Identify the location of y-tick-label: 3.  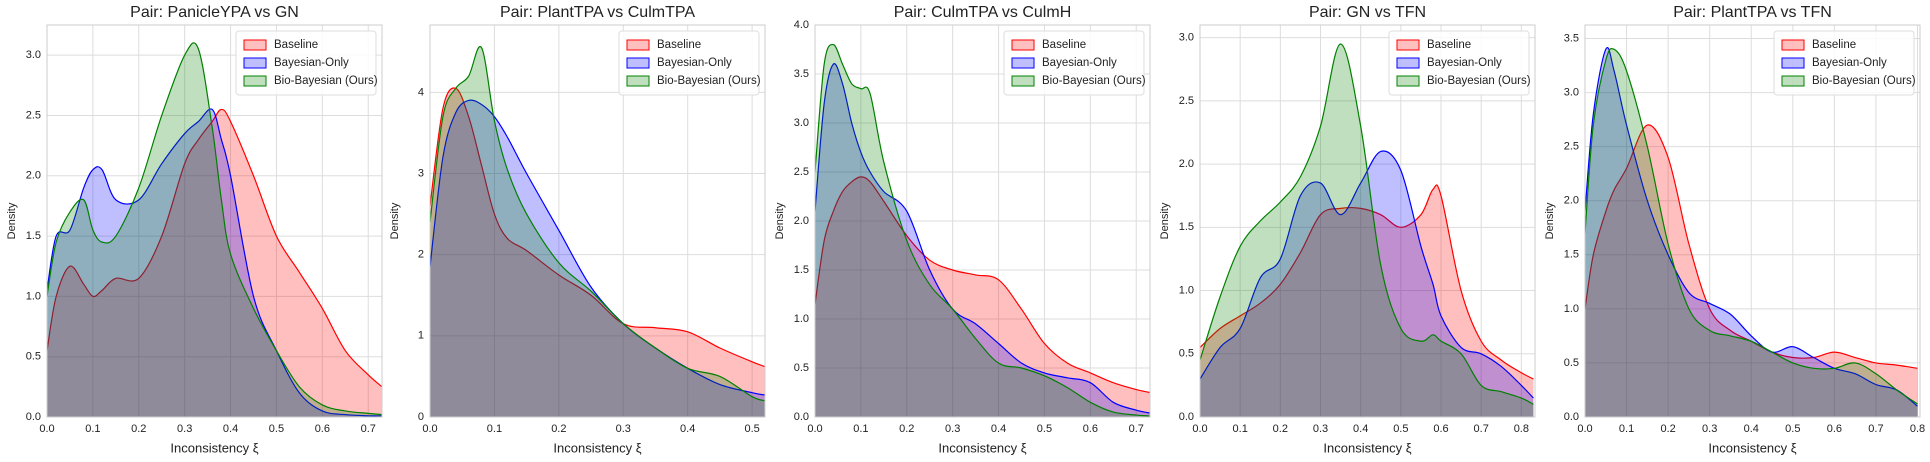
(421, 173).